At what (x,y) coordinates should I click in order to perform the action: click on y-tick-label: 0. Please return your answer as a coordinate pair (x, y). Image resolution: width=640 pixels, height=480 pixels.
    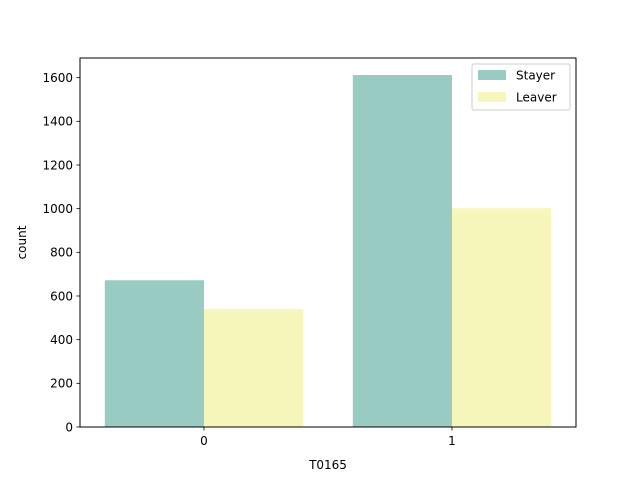
    Looking at the image, I should click on (69, 427).